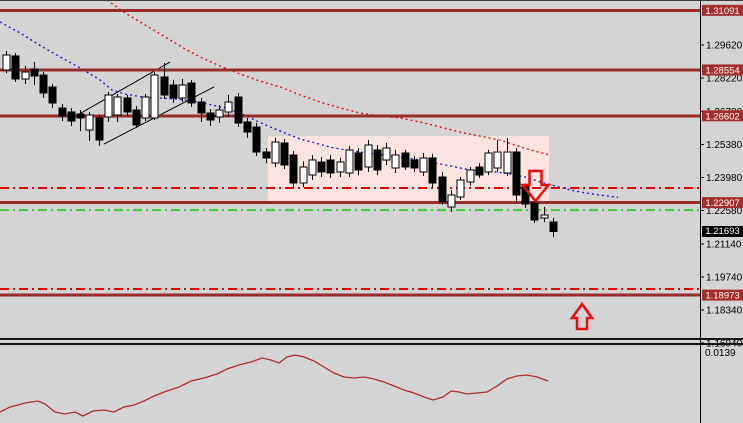 The image size is (743, 423). I want to click on price-level-badge-label: 1.26602, so click(722, 116).